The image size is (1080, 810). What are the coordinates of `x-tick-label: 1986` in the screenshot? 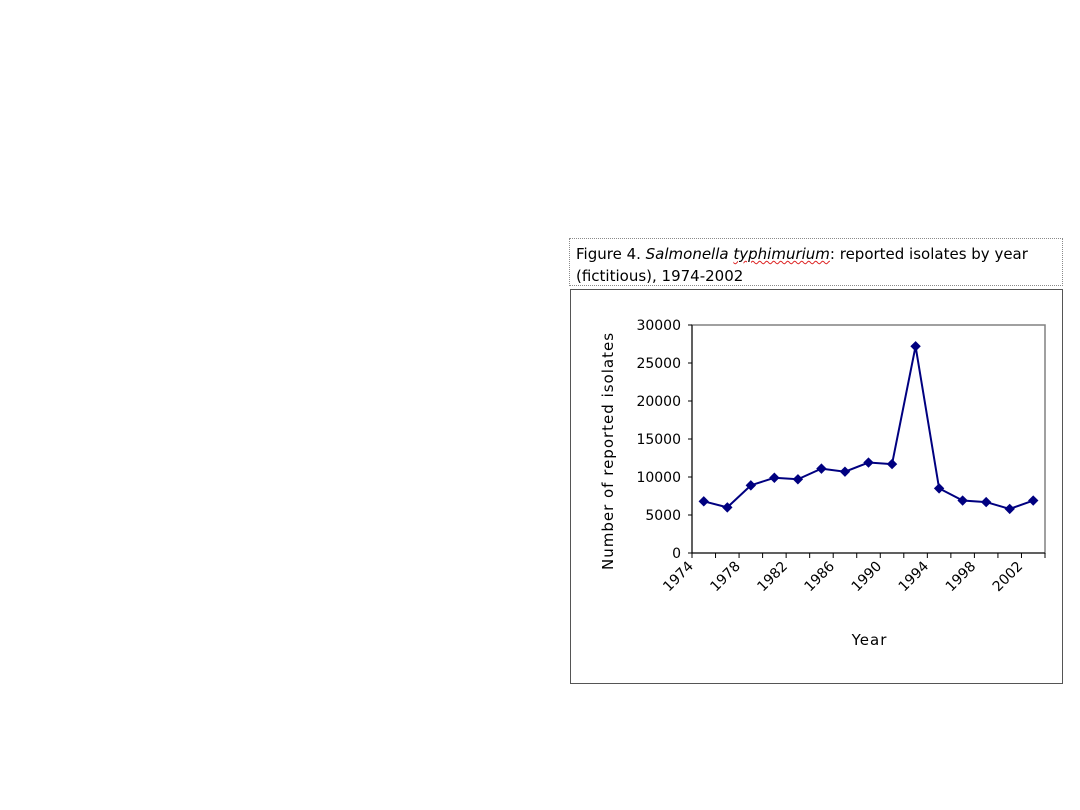 It's located at (820, 576).